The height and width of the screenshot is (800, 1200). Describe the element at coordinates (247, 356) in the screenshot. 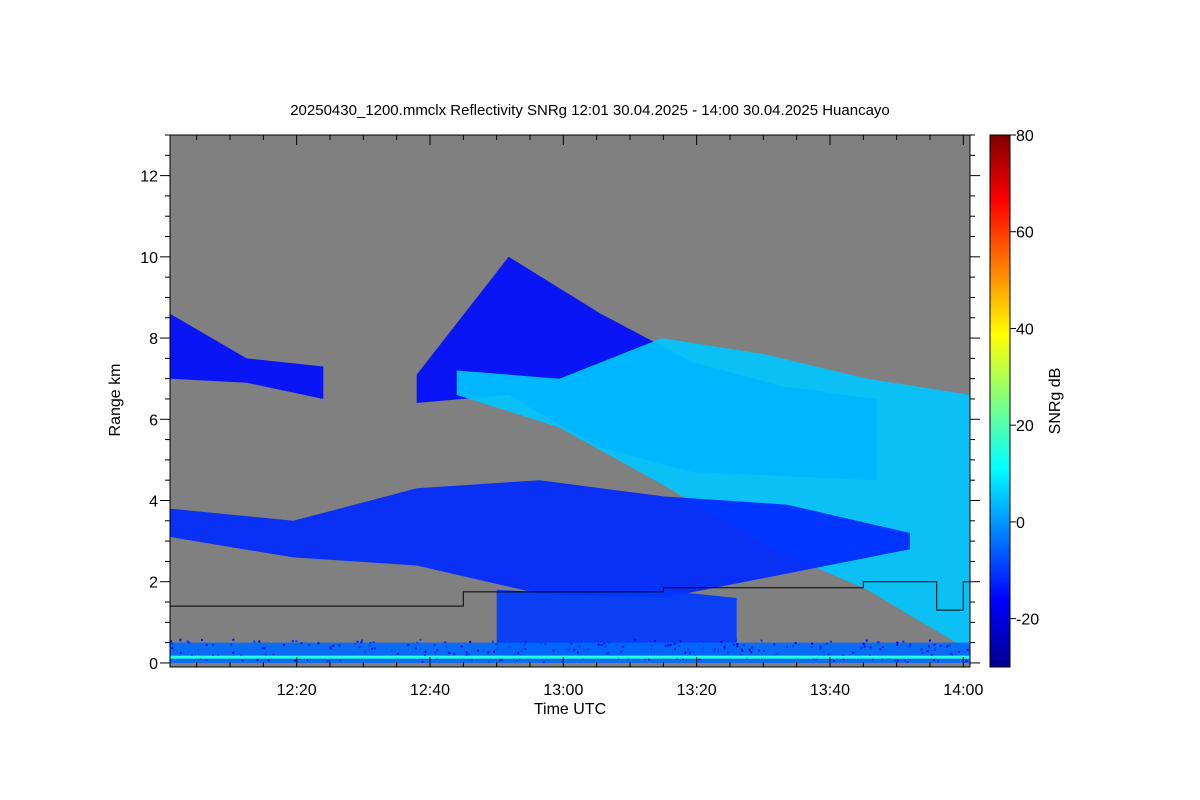

I see `echo-layer-left-upper-band` at that location.